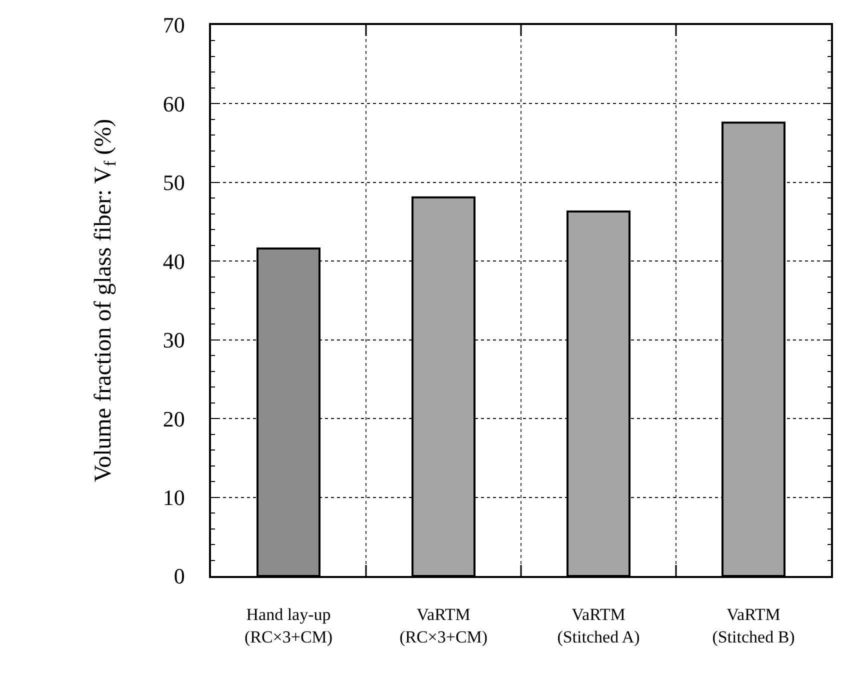  Describe the element at coordinates (598, 625) in the screenshot. I see `x-tick-label: VaRTM (Stitched A)` at that location.